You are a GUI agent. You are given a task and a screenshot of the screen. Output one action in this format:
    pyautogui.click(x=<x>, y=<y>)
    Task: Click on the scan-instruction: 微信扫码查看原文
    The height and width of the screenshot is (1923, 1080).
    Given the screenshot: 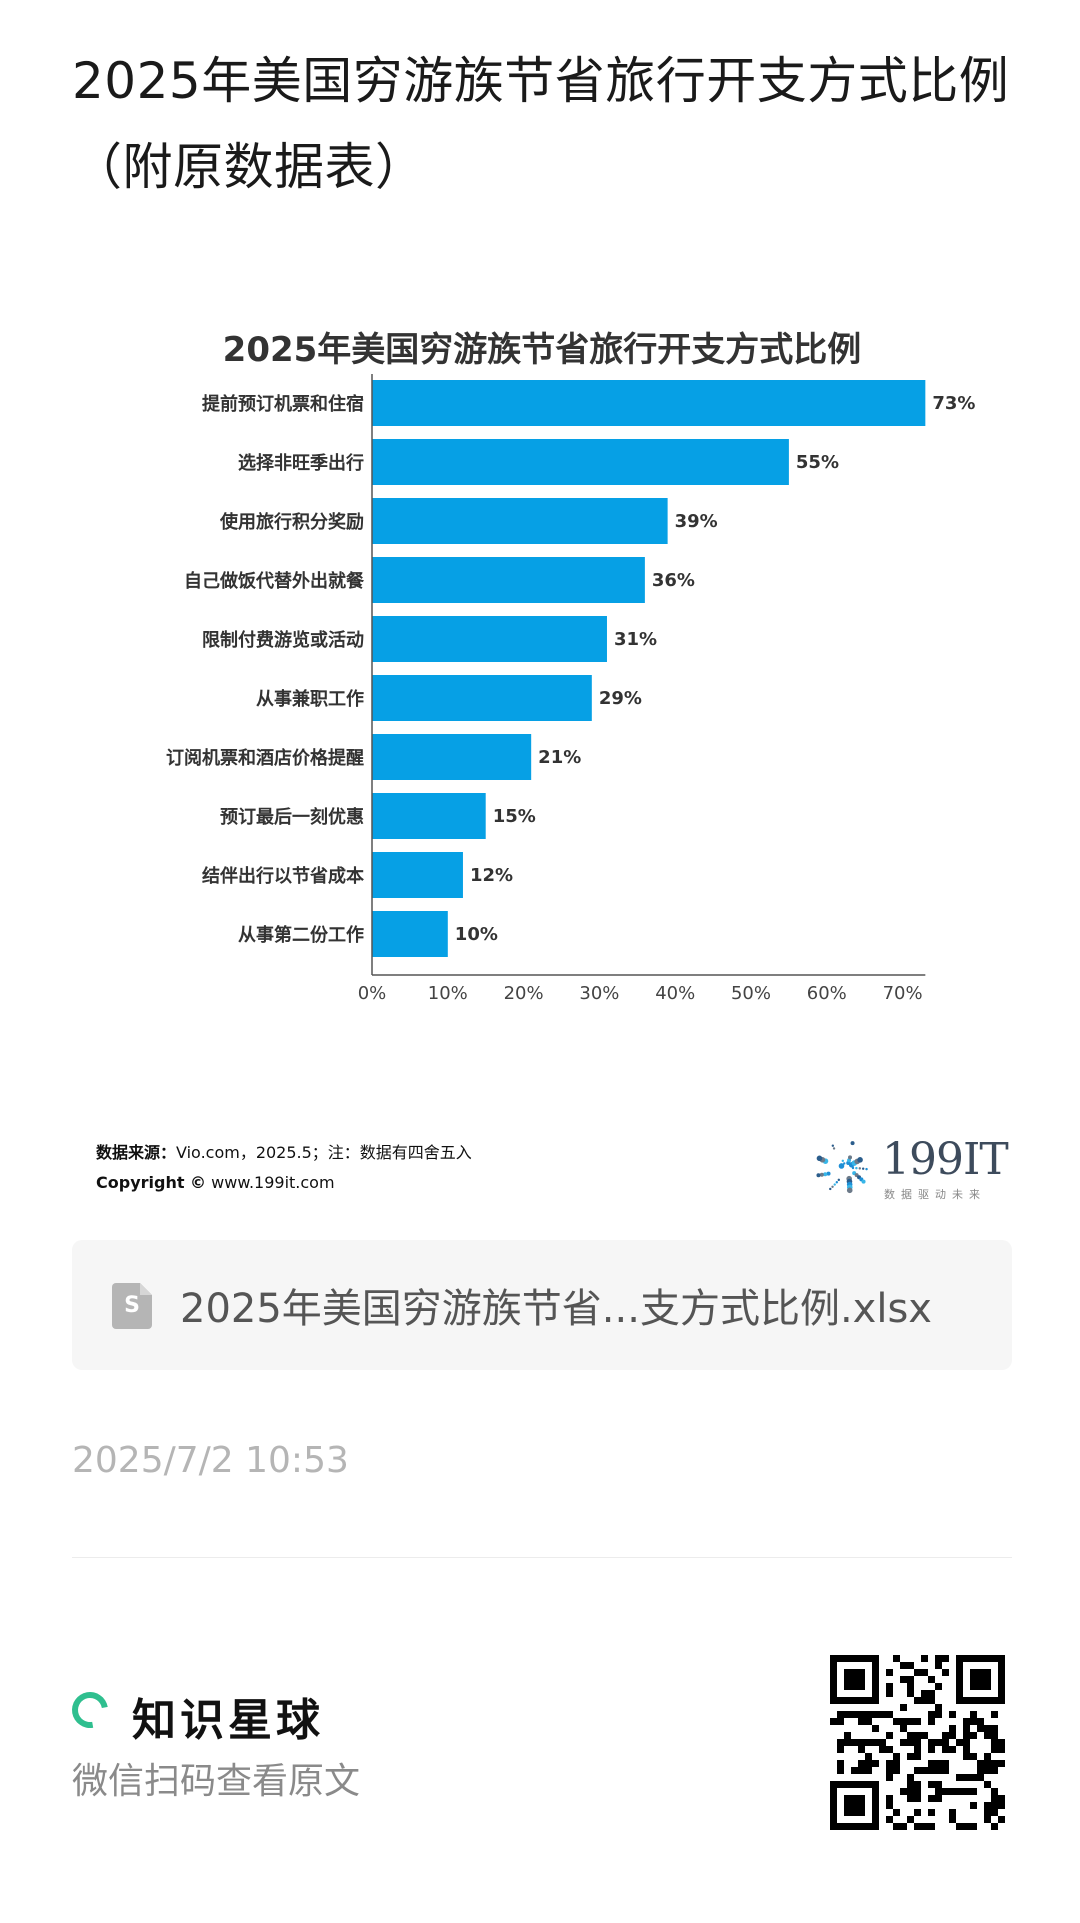 What is the action you would take?
    pyautogui.click(x=216, y=1781)
    